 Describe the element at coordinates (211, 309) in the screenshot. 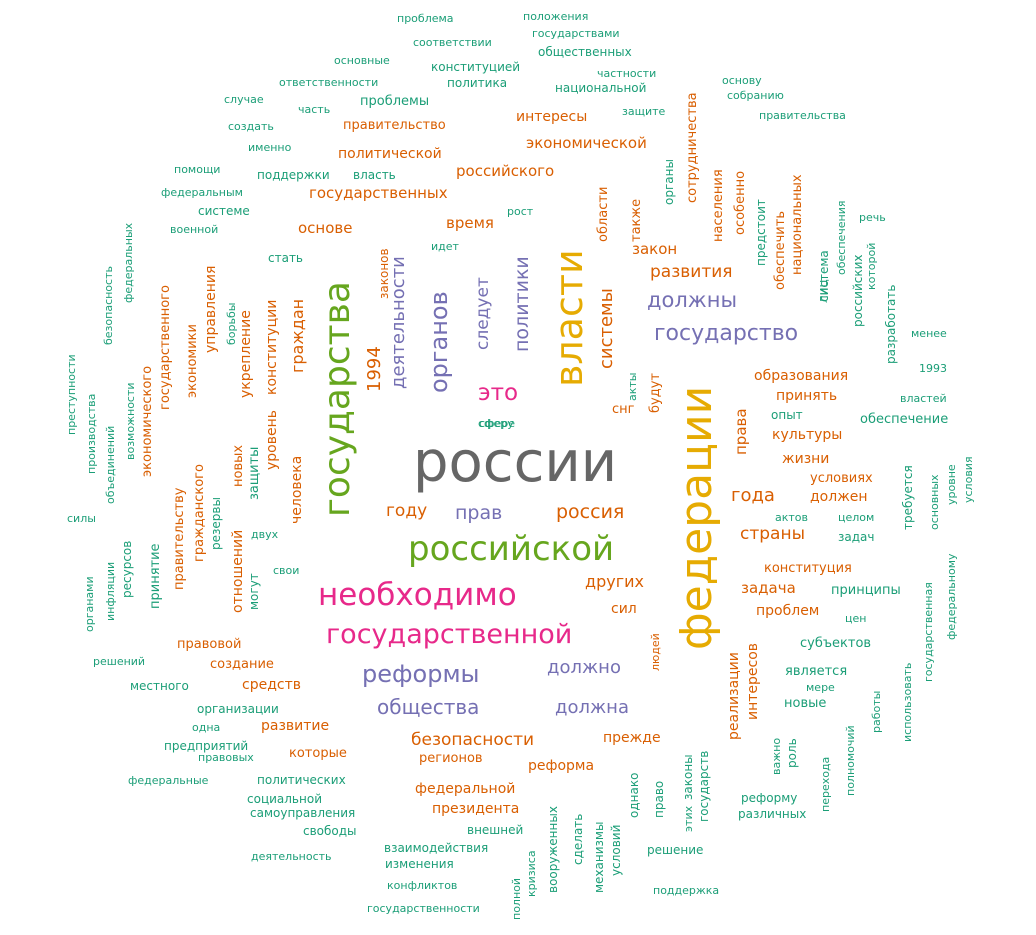

I see `cloud-word: управления` at that location.